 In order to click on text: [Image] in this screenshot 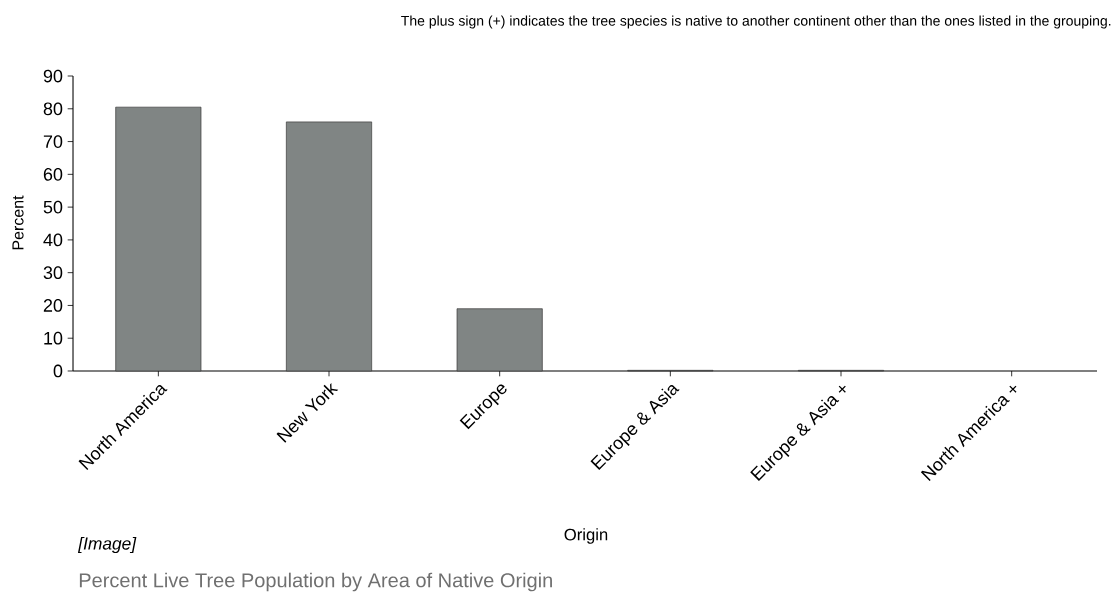, I will do `click(107, 545)`.